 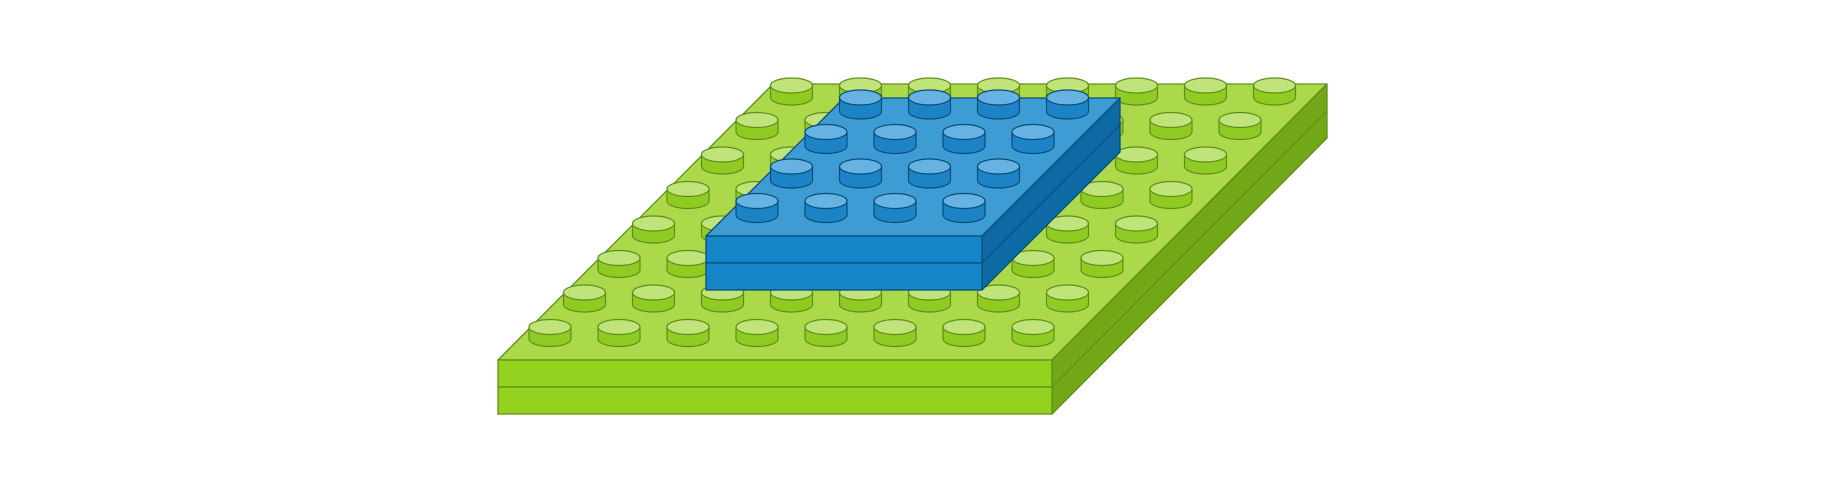 I want to click on blue-brick, so click(x=913, y=190).